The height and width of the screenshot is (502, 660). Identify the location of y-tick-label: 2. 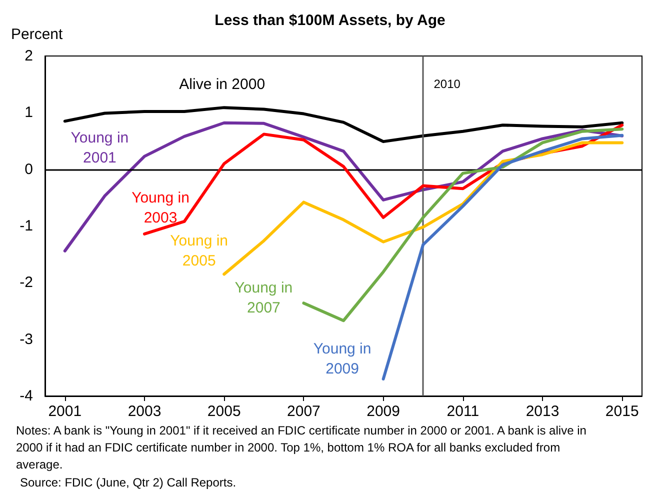
(28, 56).